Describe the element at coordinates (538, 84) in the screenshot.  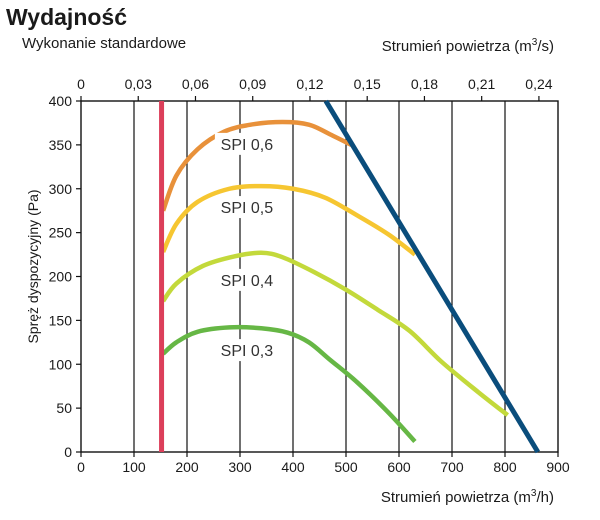
I see `x2-tick-label: 0,24` at that location.